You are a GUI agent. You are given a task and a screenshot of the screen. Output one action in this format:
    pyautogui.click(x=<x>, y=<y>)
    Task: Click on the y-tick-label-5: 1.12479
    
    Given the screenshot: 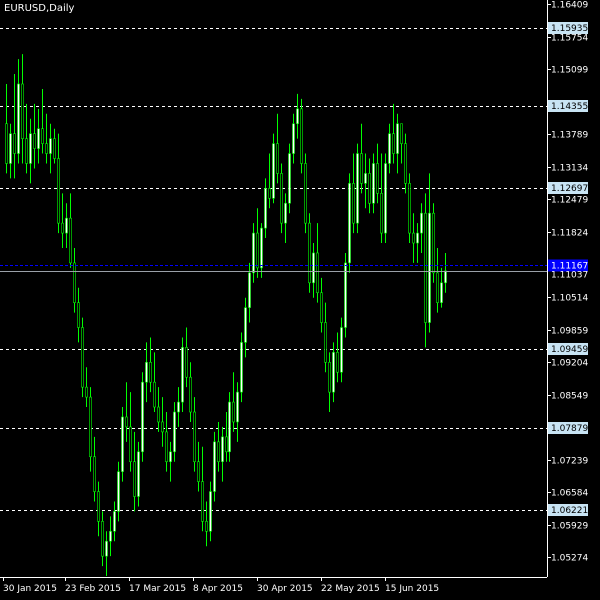 What is the action you would take?
    pyautogui.click(x=569, y=201)
    